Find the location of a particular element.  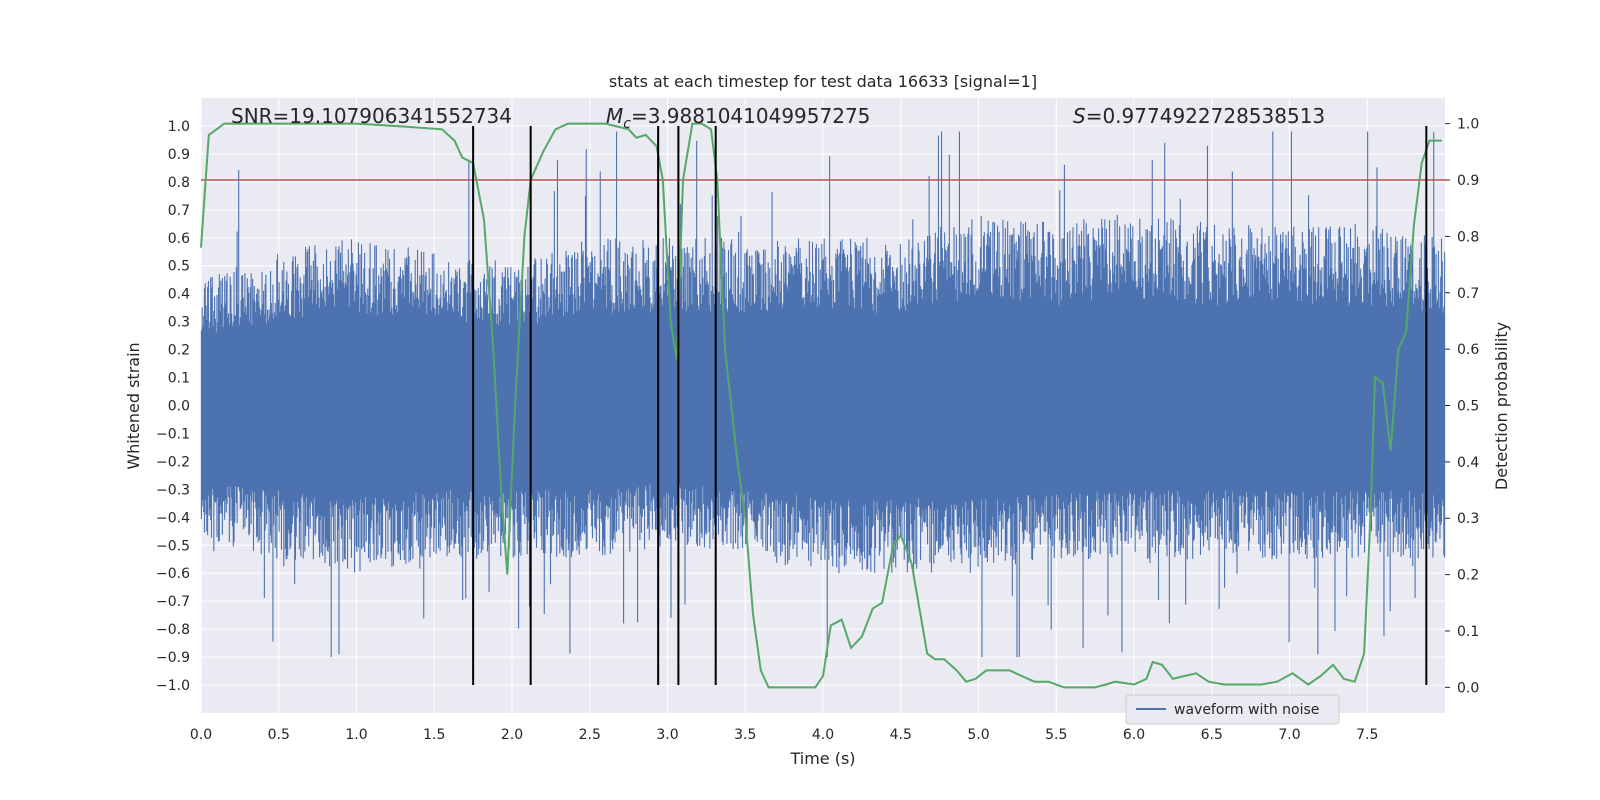

y2-tick-labels: 1.0 0.9 0.8 0.7 0.6 0.5 0.4 0.3 0.2 0.1 0.0 is located at coordinates (1462, 406).